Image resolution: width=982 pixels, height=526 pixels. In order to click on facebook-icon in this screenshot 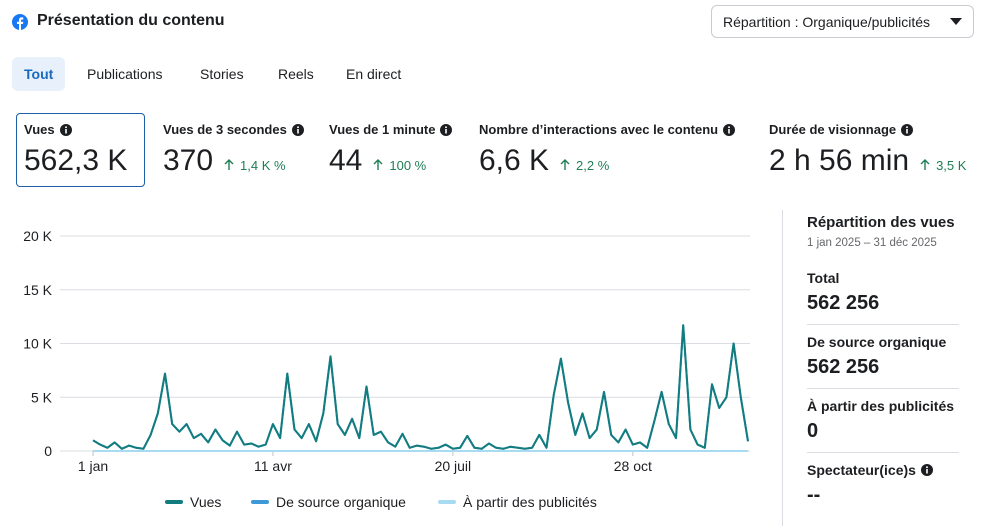, I will do `click(20, 22)`.